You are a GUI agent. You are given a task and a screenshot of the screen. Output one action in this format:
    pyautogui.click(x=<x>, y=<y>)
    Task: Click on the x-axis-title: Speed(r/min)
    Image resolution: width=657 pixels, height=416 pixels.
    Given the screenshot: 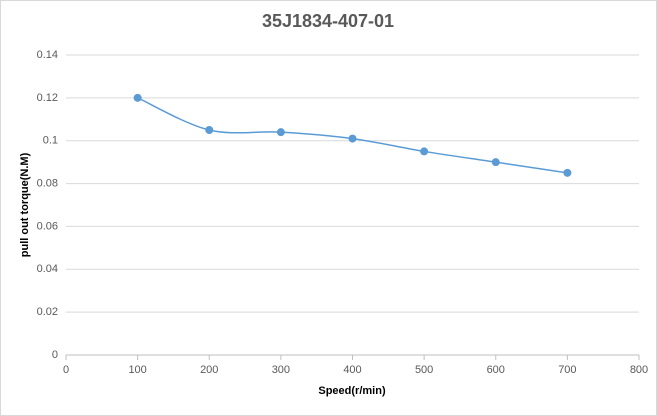 What is the action you would take?
    pyautogui.click(x=352, y=391)
    